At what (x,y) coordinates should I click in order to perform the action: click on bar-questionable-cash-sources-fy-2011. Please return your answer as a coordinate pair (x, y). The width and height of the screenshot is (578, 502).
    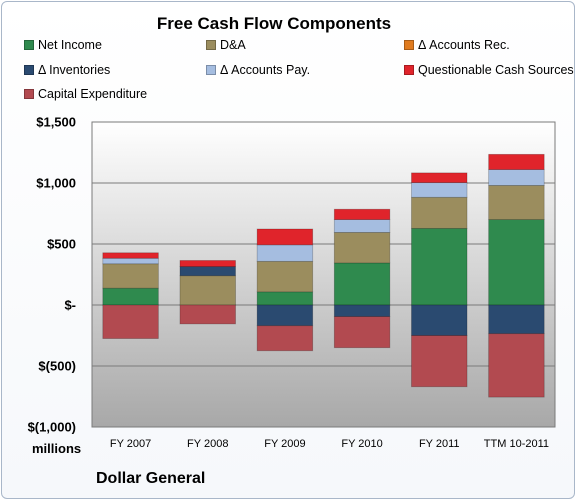
    Looking at the image, I should click on (439, 178).